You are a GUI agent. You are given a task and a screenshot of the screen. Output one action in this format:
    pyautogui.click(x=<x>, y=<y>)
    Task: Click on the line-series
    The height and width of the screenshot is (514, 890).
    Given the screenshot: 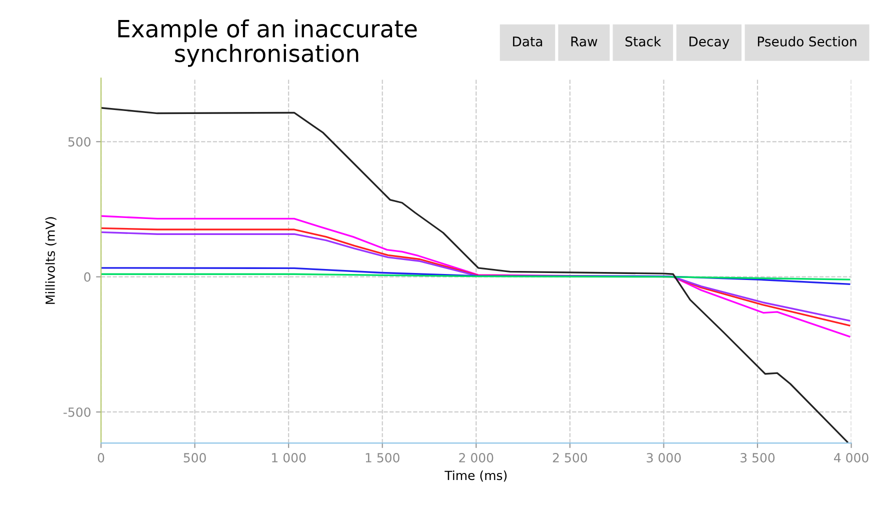 What is the action you would take?
    pyautogui.click(x=475, y=276)
    